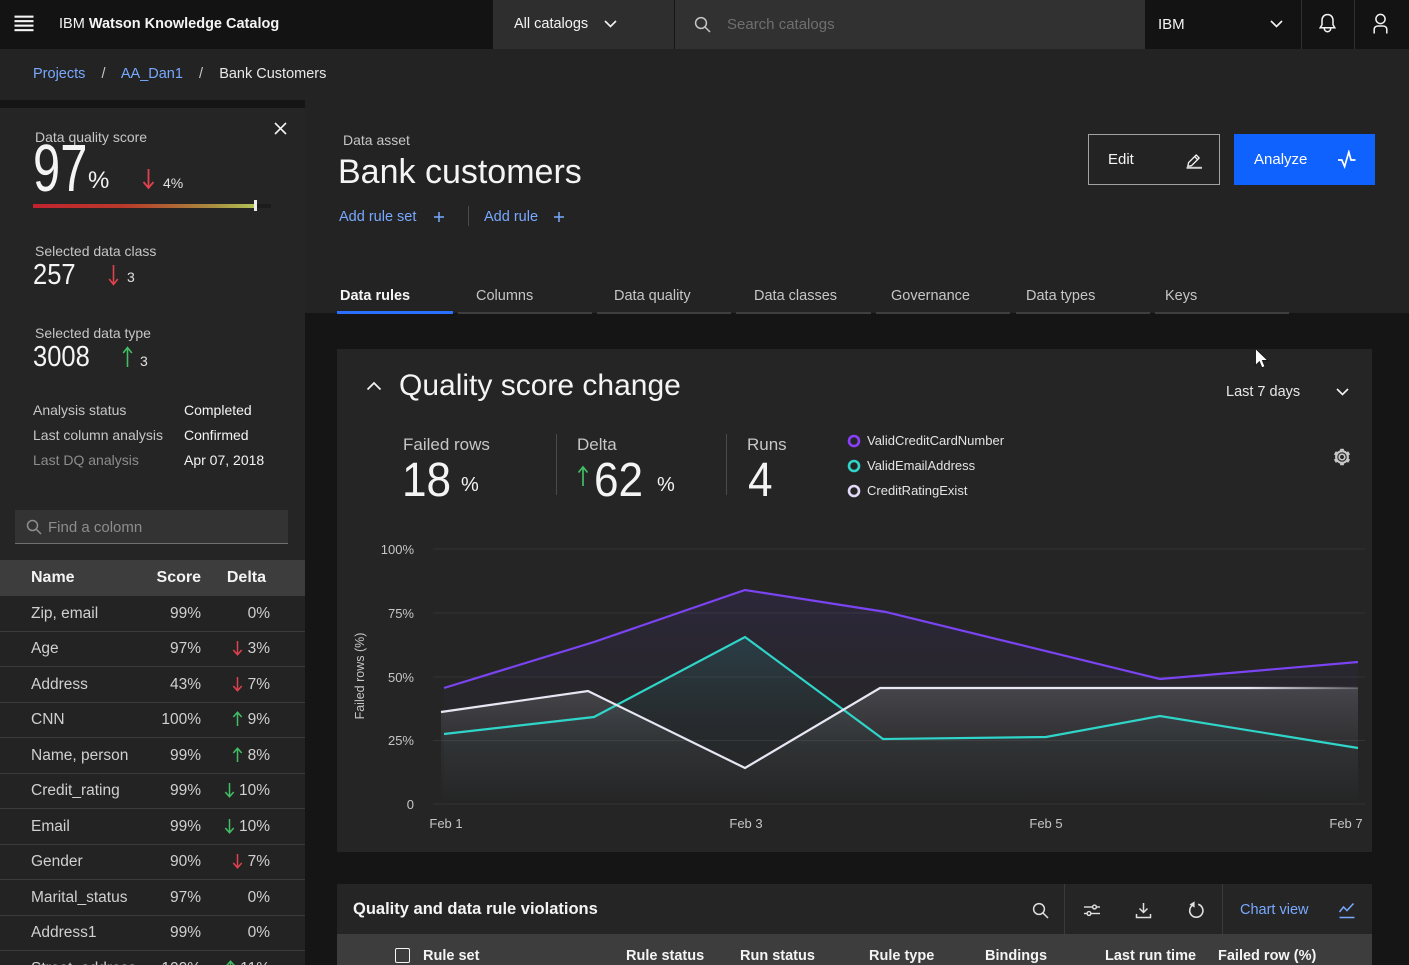  What do you see at coordinates (445, 823) in the screenshot?
I see `svg-text: Feb 1` at bounding box center [445, 823].